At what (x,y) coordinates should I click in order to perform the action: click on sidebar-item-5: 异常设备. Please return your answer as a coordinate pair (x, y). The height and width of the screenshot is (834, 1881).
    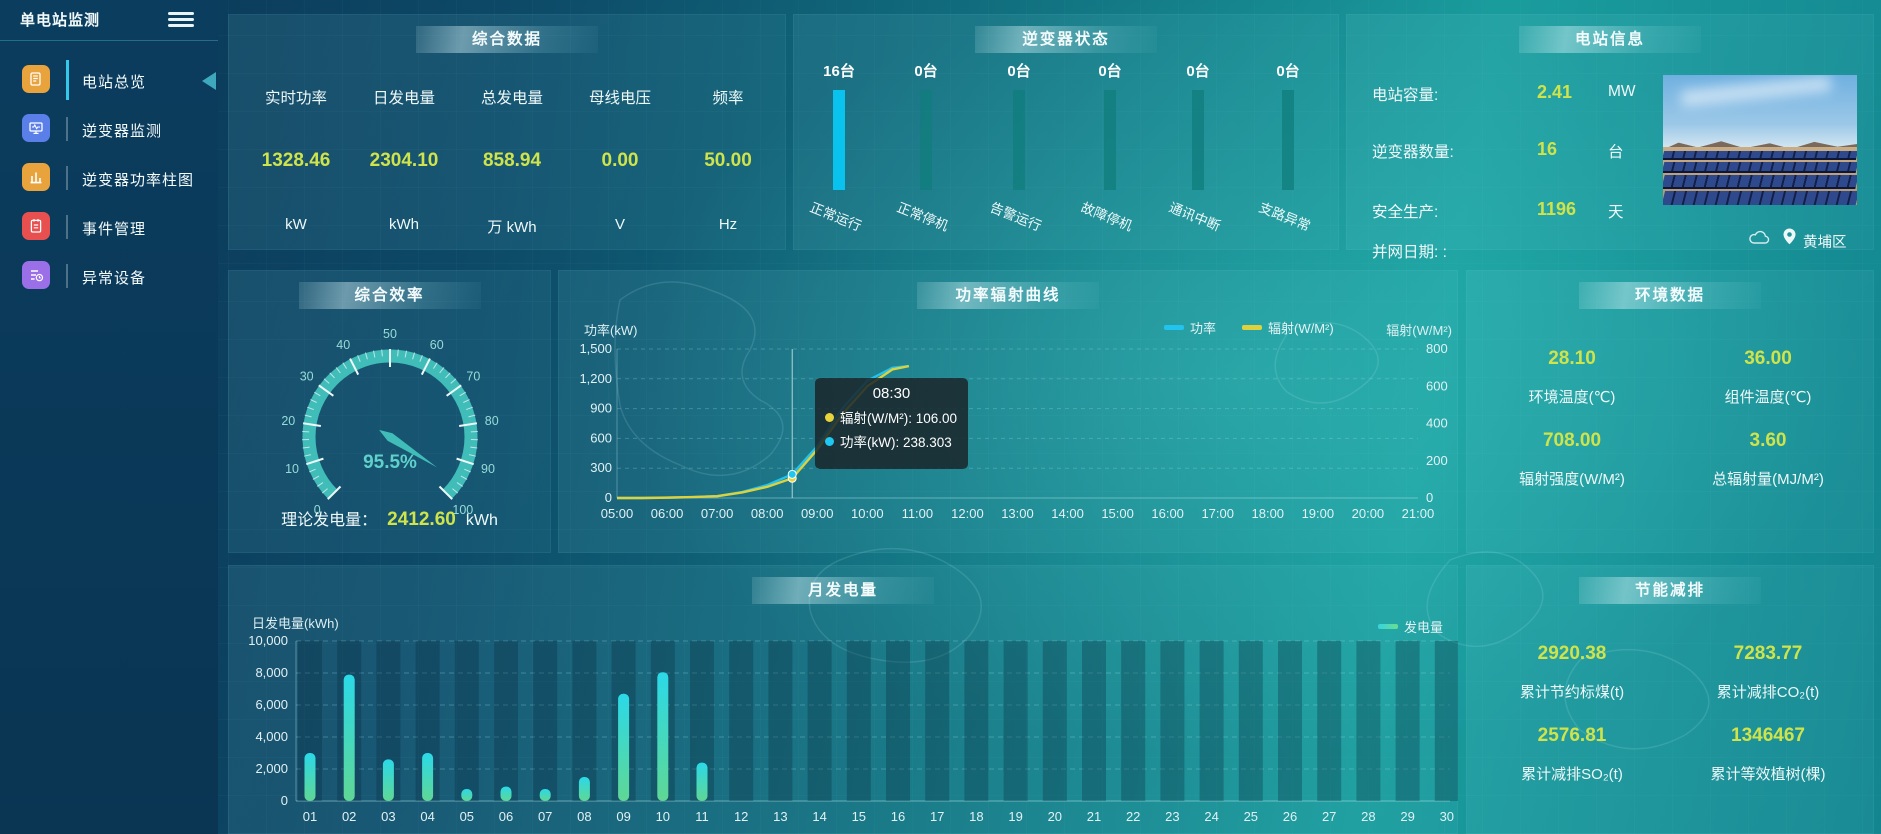
    Looking at the image, I should click on (109, 276).